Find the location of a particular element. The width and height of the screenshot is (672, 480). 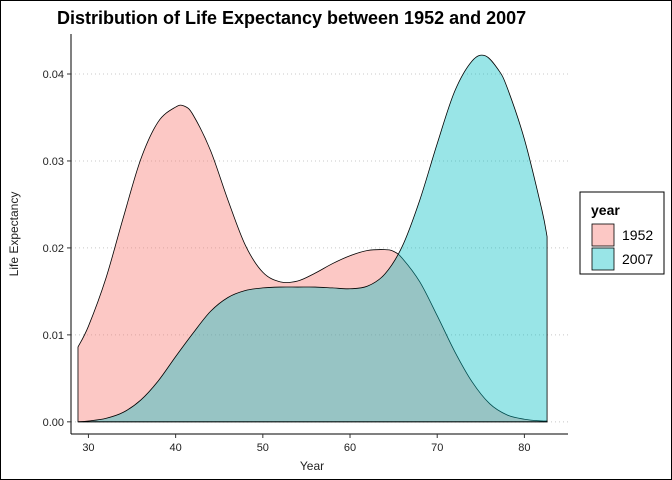

legend-box is located at coordinates (622, 233).